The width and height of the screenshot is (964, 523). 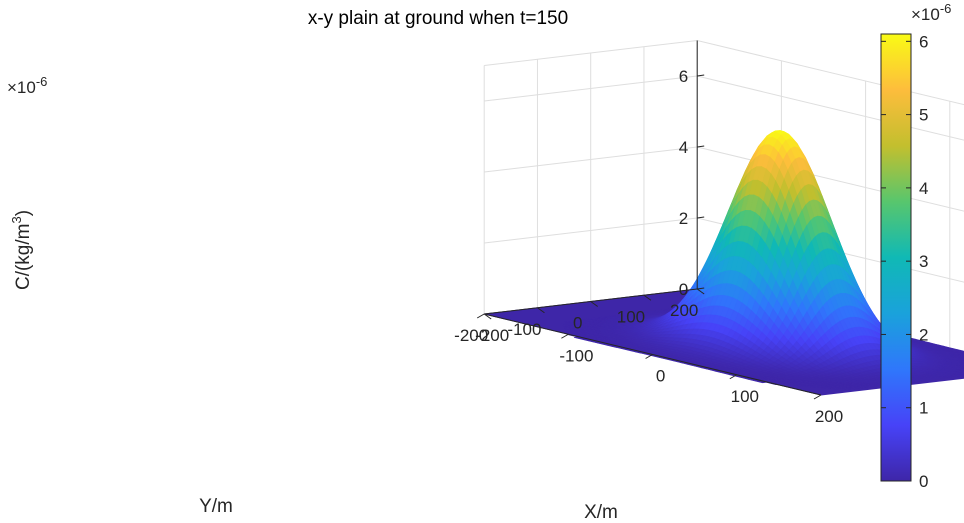 I want to click on colorbar-tick-label: 5, so click(x=923, y=115).